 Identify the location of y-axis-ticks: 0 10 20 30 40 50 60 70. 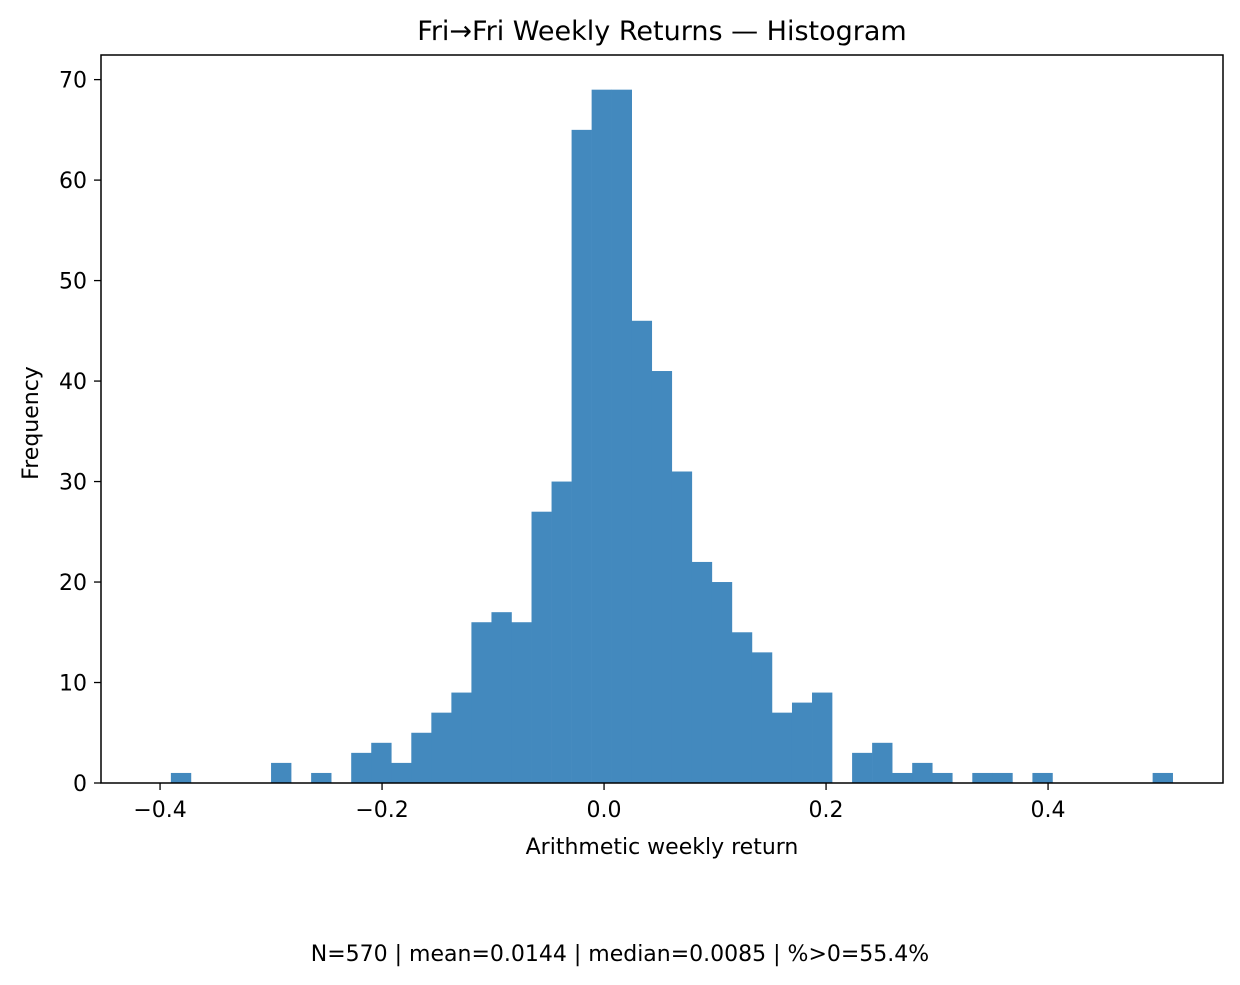
(80, 433).